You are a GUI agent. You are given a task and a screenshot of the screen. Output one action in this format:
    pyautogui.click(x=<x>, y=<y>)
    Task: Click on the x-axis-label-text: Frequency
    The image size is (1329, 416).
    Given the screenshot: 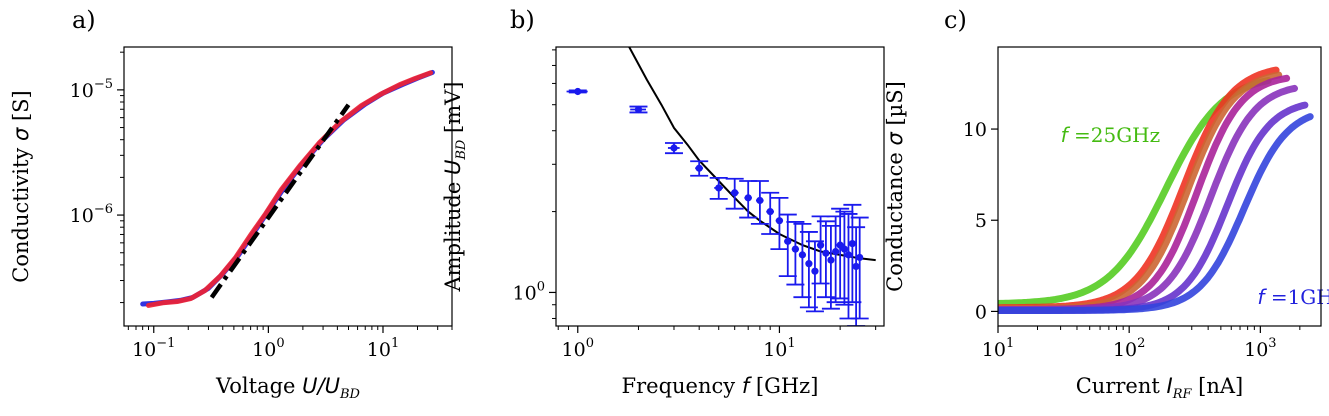 What is the action you would take?
    pyautogui.click(x=682, y=386)
    